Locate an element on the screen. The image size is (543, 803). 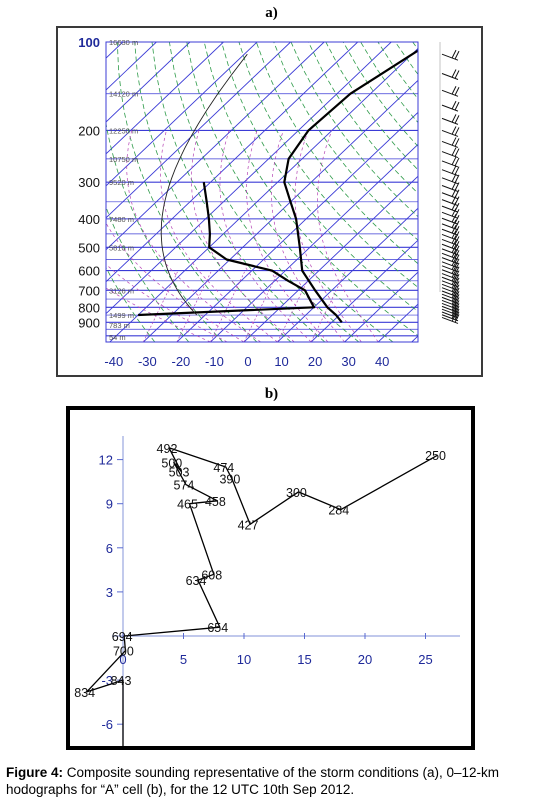
temperature-tick-label: -40 is located at coordinates (113, 361).